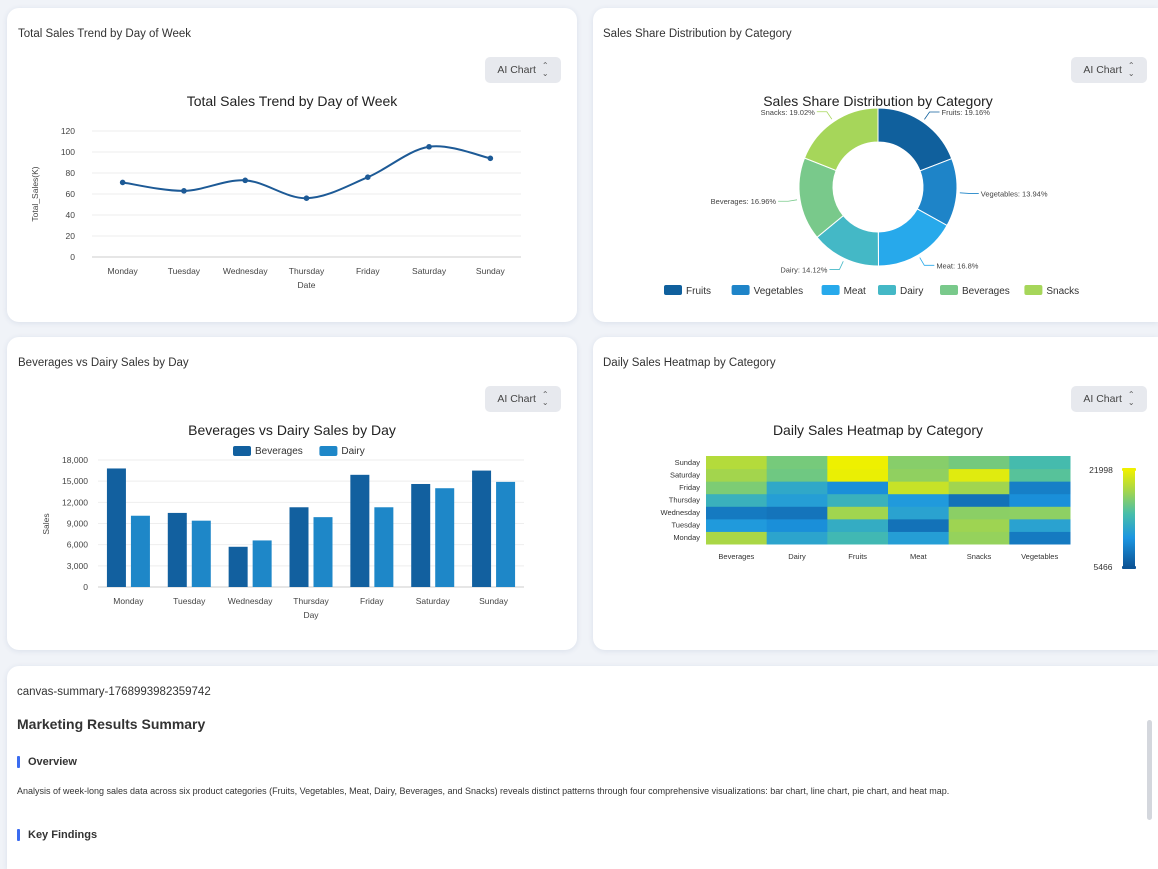 The width and height of the screenshot is (1158, 869). I want to click on y-tick-label: Thursday, so click(685, 500).